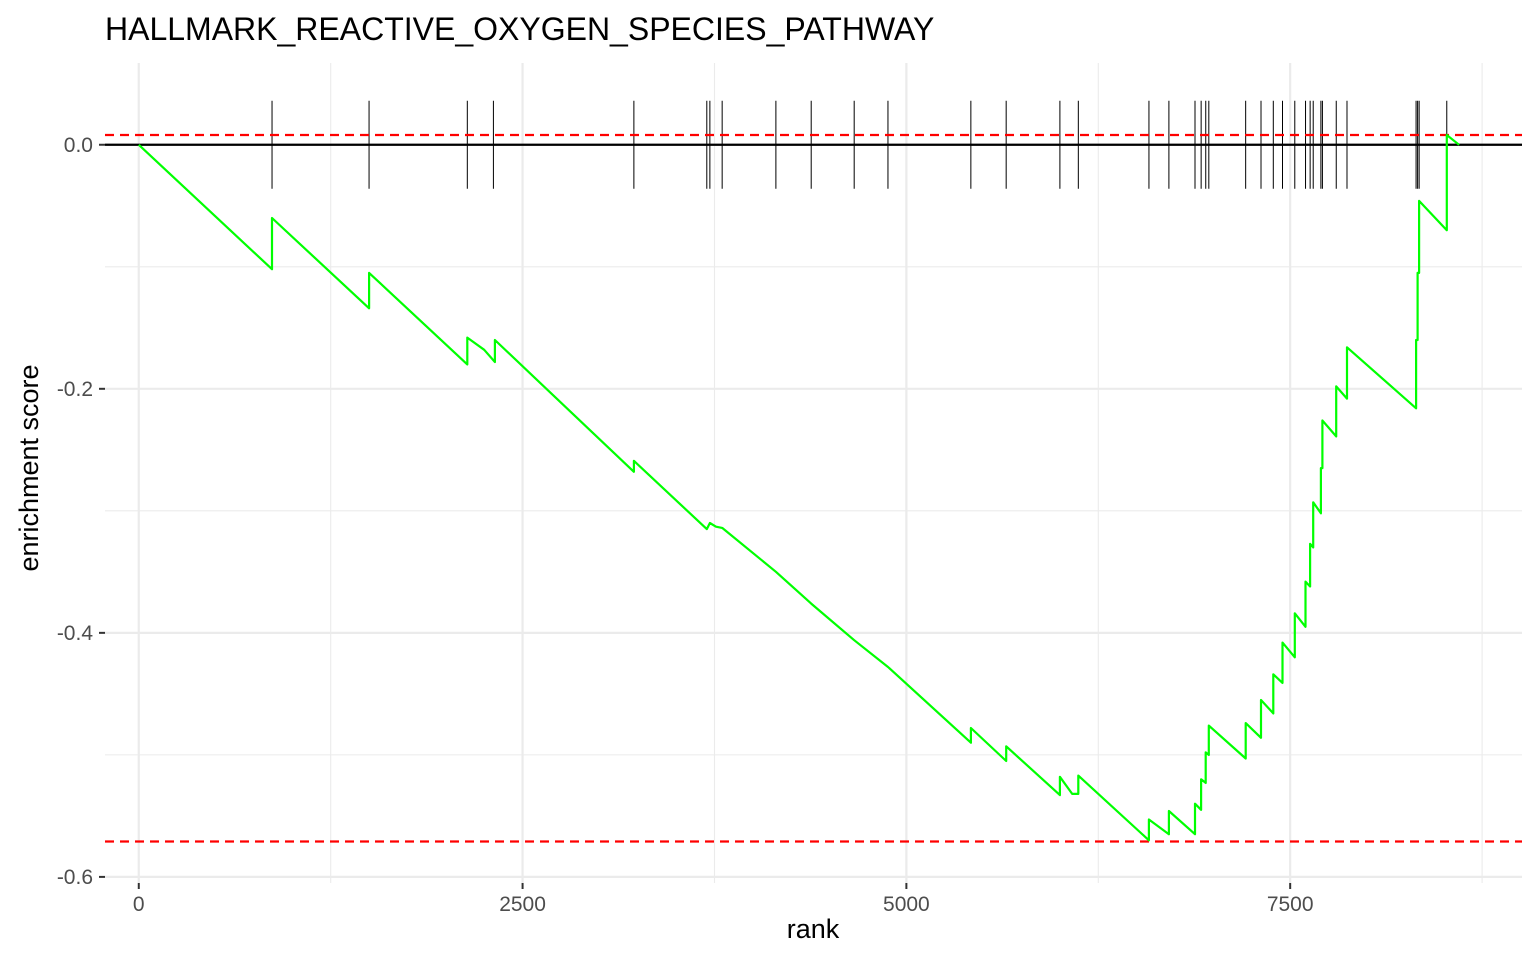  What do you see at coordinates (522, 904) in the screenshot?
I see `x-tick-label: 2500` at bounding box center [522, 904].